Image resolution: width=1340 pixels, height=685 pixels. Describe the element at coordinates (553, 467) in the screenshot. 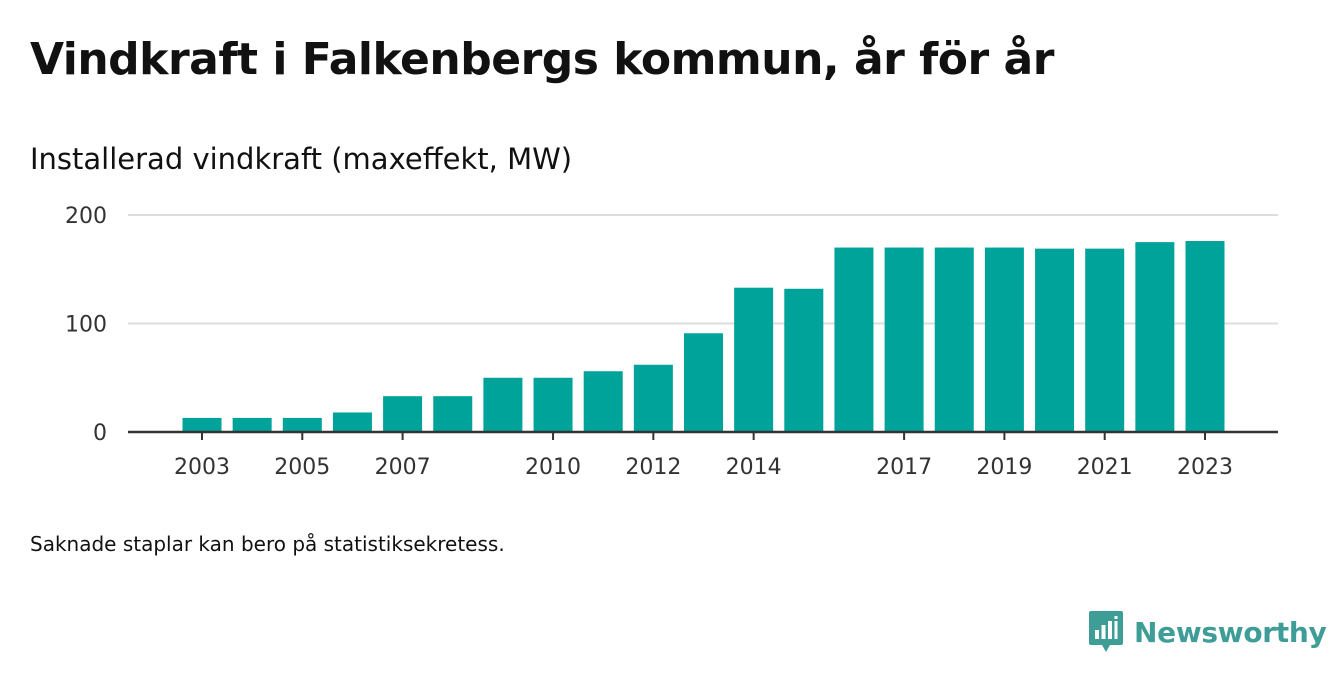

I see `x-tick-label-2010: 2010` at that location.